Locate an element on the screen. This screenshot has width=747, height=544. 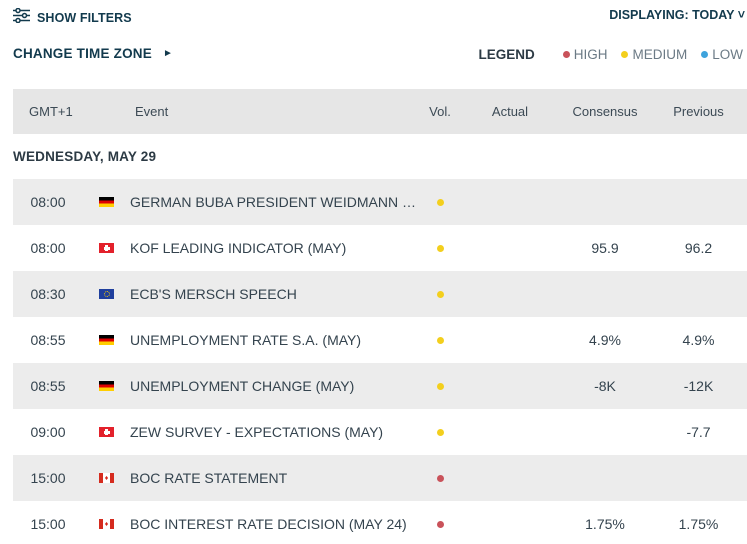
top-toolbar: SHOW FILTERS DISPLAYING: TODAY ˅ is located at coordinates (373, 16).